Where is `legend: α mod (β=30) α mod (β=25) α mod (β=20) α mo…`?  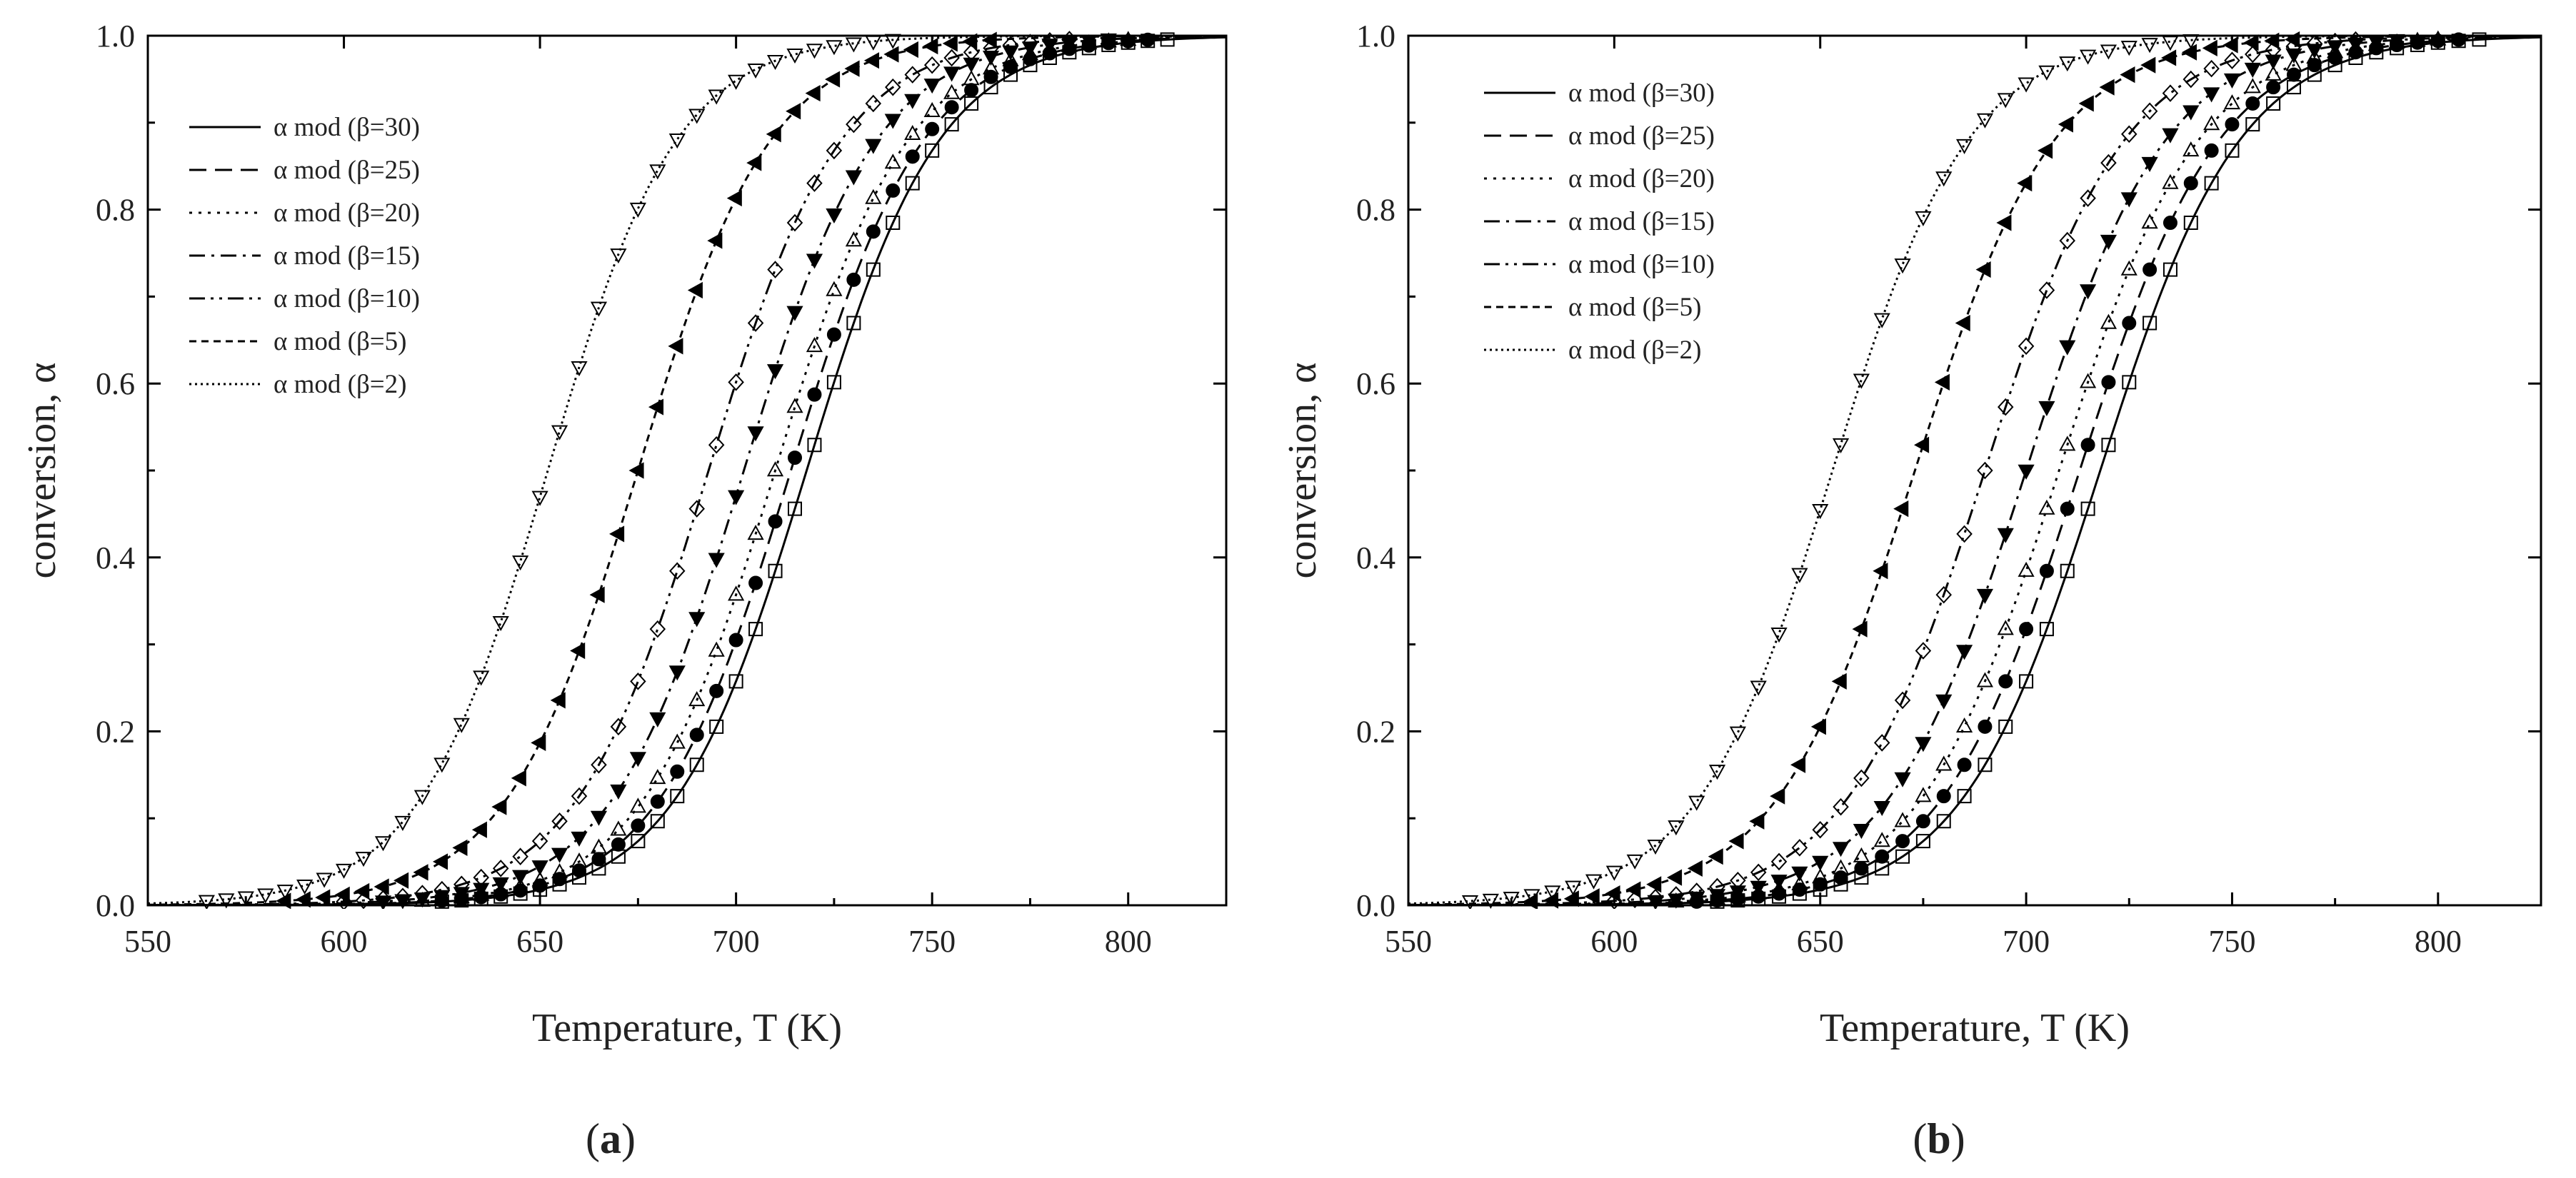
legend: α mod (β=30) α mod (β=25) α mod (β=20) α mo… is located at coordinates (304, 256).